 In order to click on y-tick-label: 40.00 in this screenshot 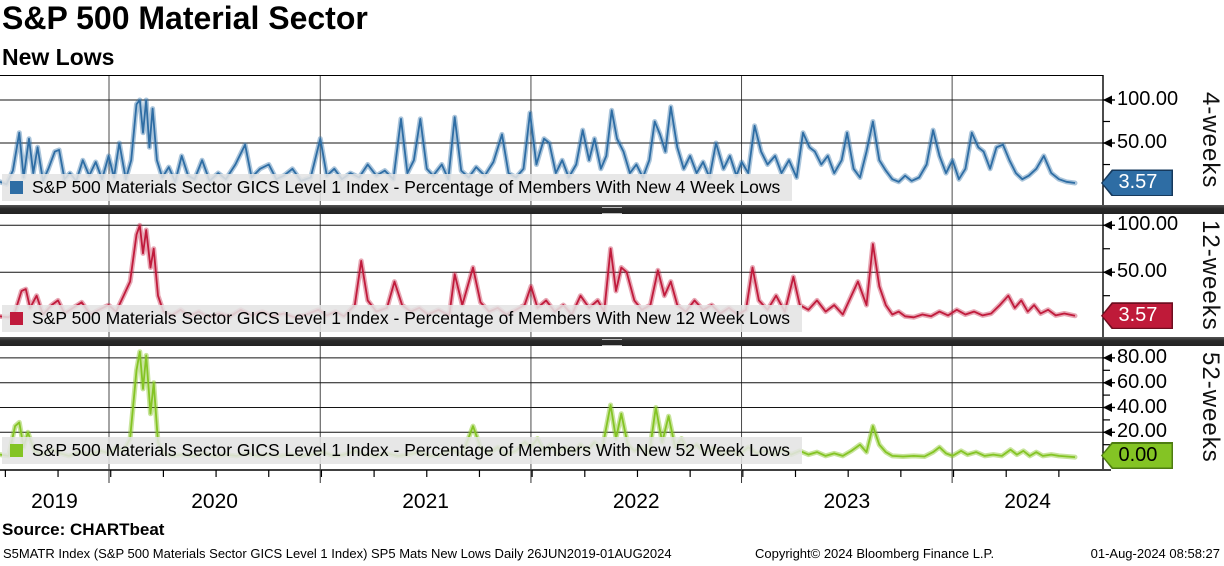, I will do `click(1142, 406)`.